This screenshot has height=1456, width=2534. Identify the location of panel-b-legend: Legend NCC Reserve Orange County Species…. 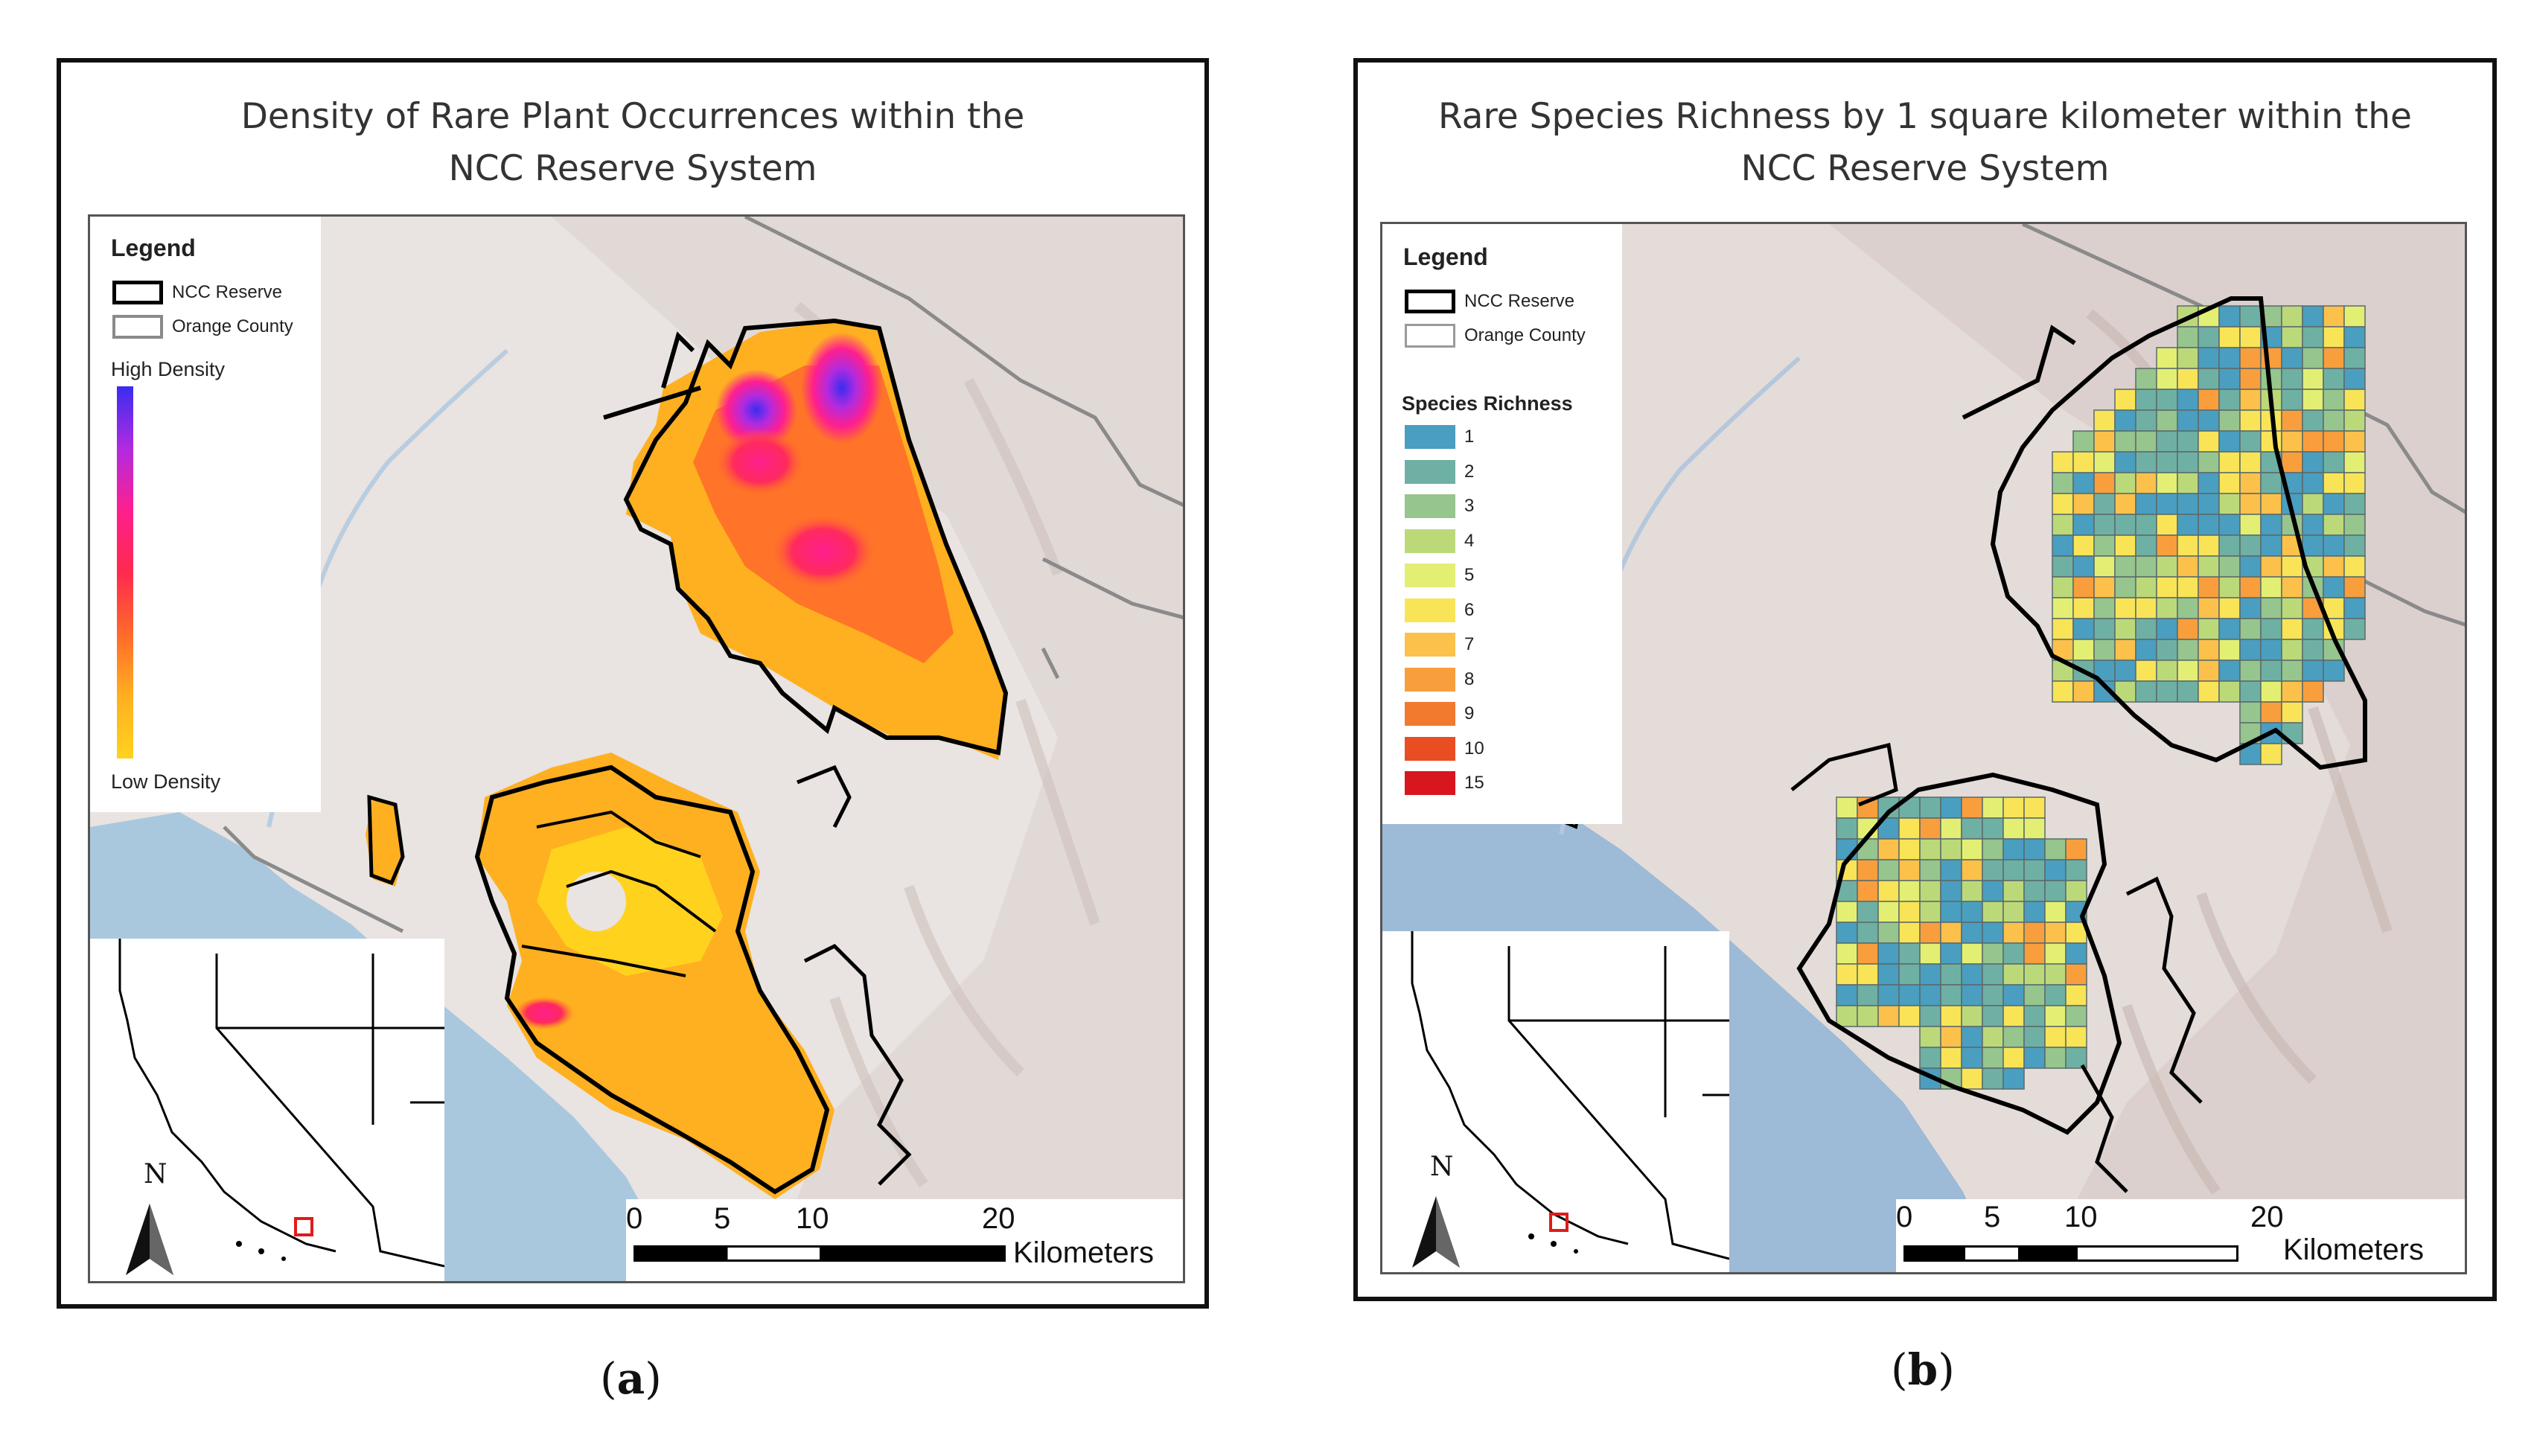
(1502, 524).